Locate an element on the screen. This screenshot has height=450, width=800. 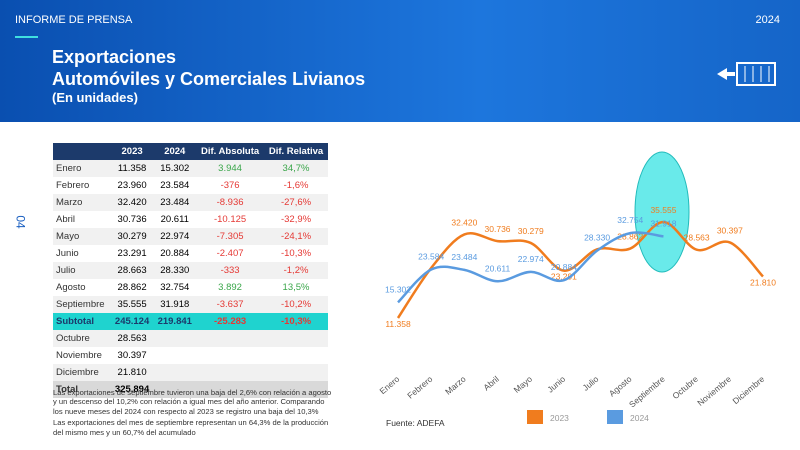
highlight is located at coordinates (662, 212).